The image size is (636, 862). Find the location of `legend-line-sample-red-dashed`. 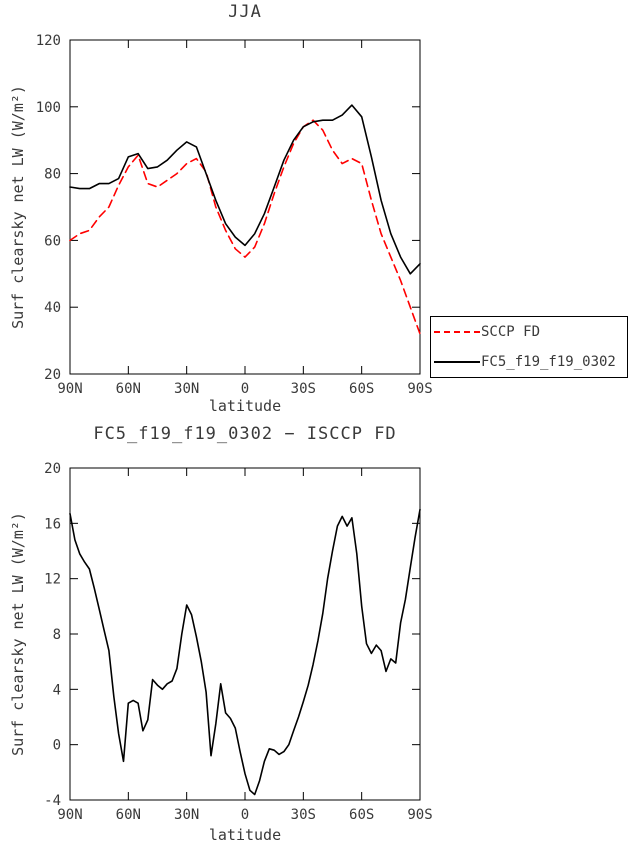

legend-line-sample-red-dashed is located at coordinates (457, 332).